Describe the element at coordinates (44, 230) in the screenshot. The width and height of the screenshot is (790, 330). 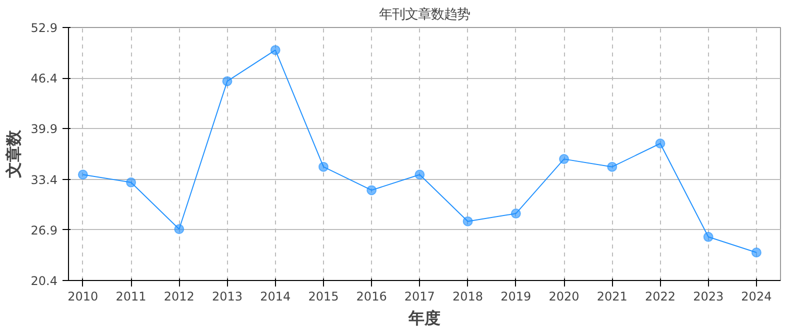
I see `y-tick-label: 26.9` at that location.